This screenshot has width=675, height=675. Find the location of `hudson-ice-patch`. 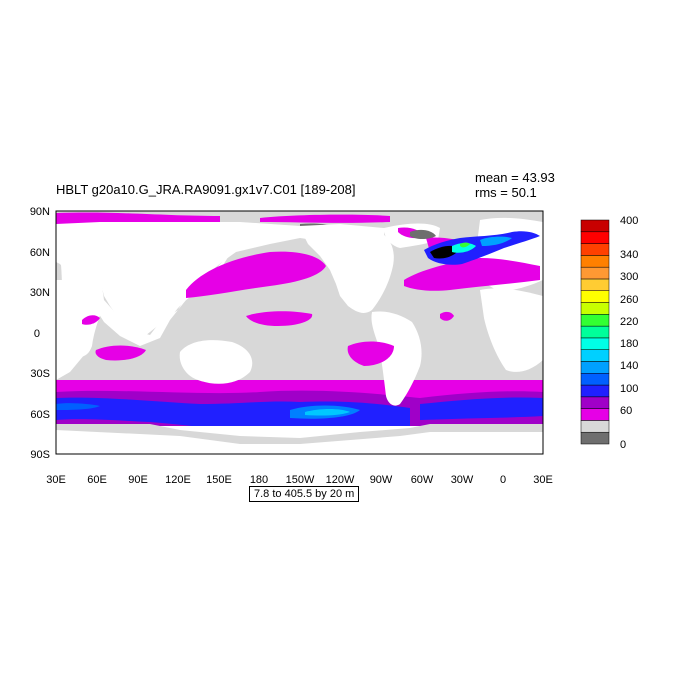

hudson-ice-patch is located at coordinates (423, 234).